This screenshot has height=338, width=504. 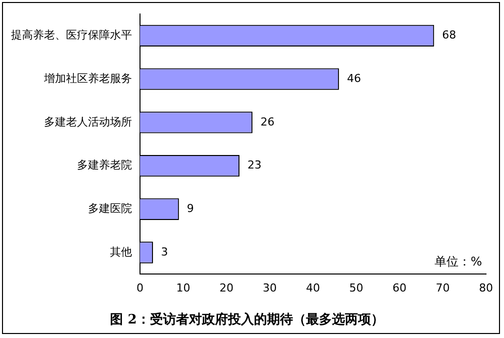 I want to click on y-tick-label: 其他, so click(x=121, y=251).